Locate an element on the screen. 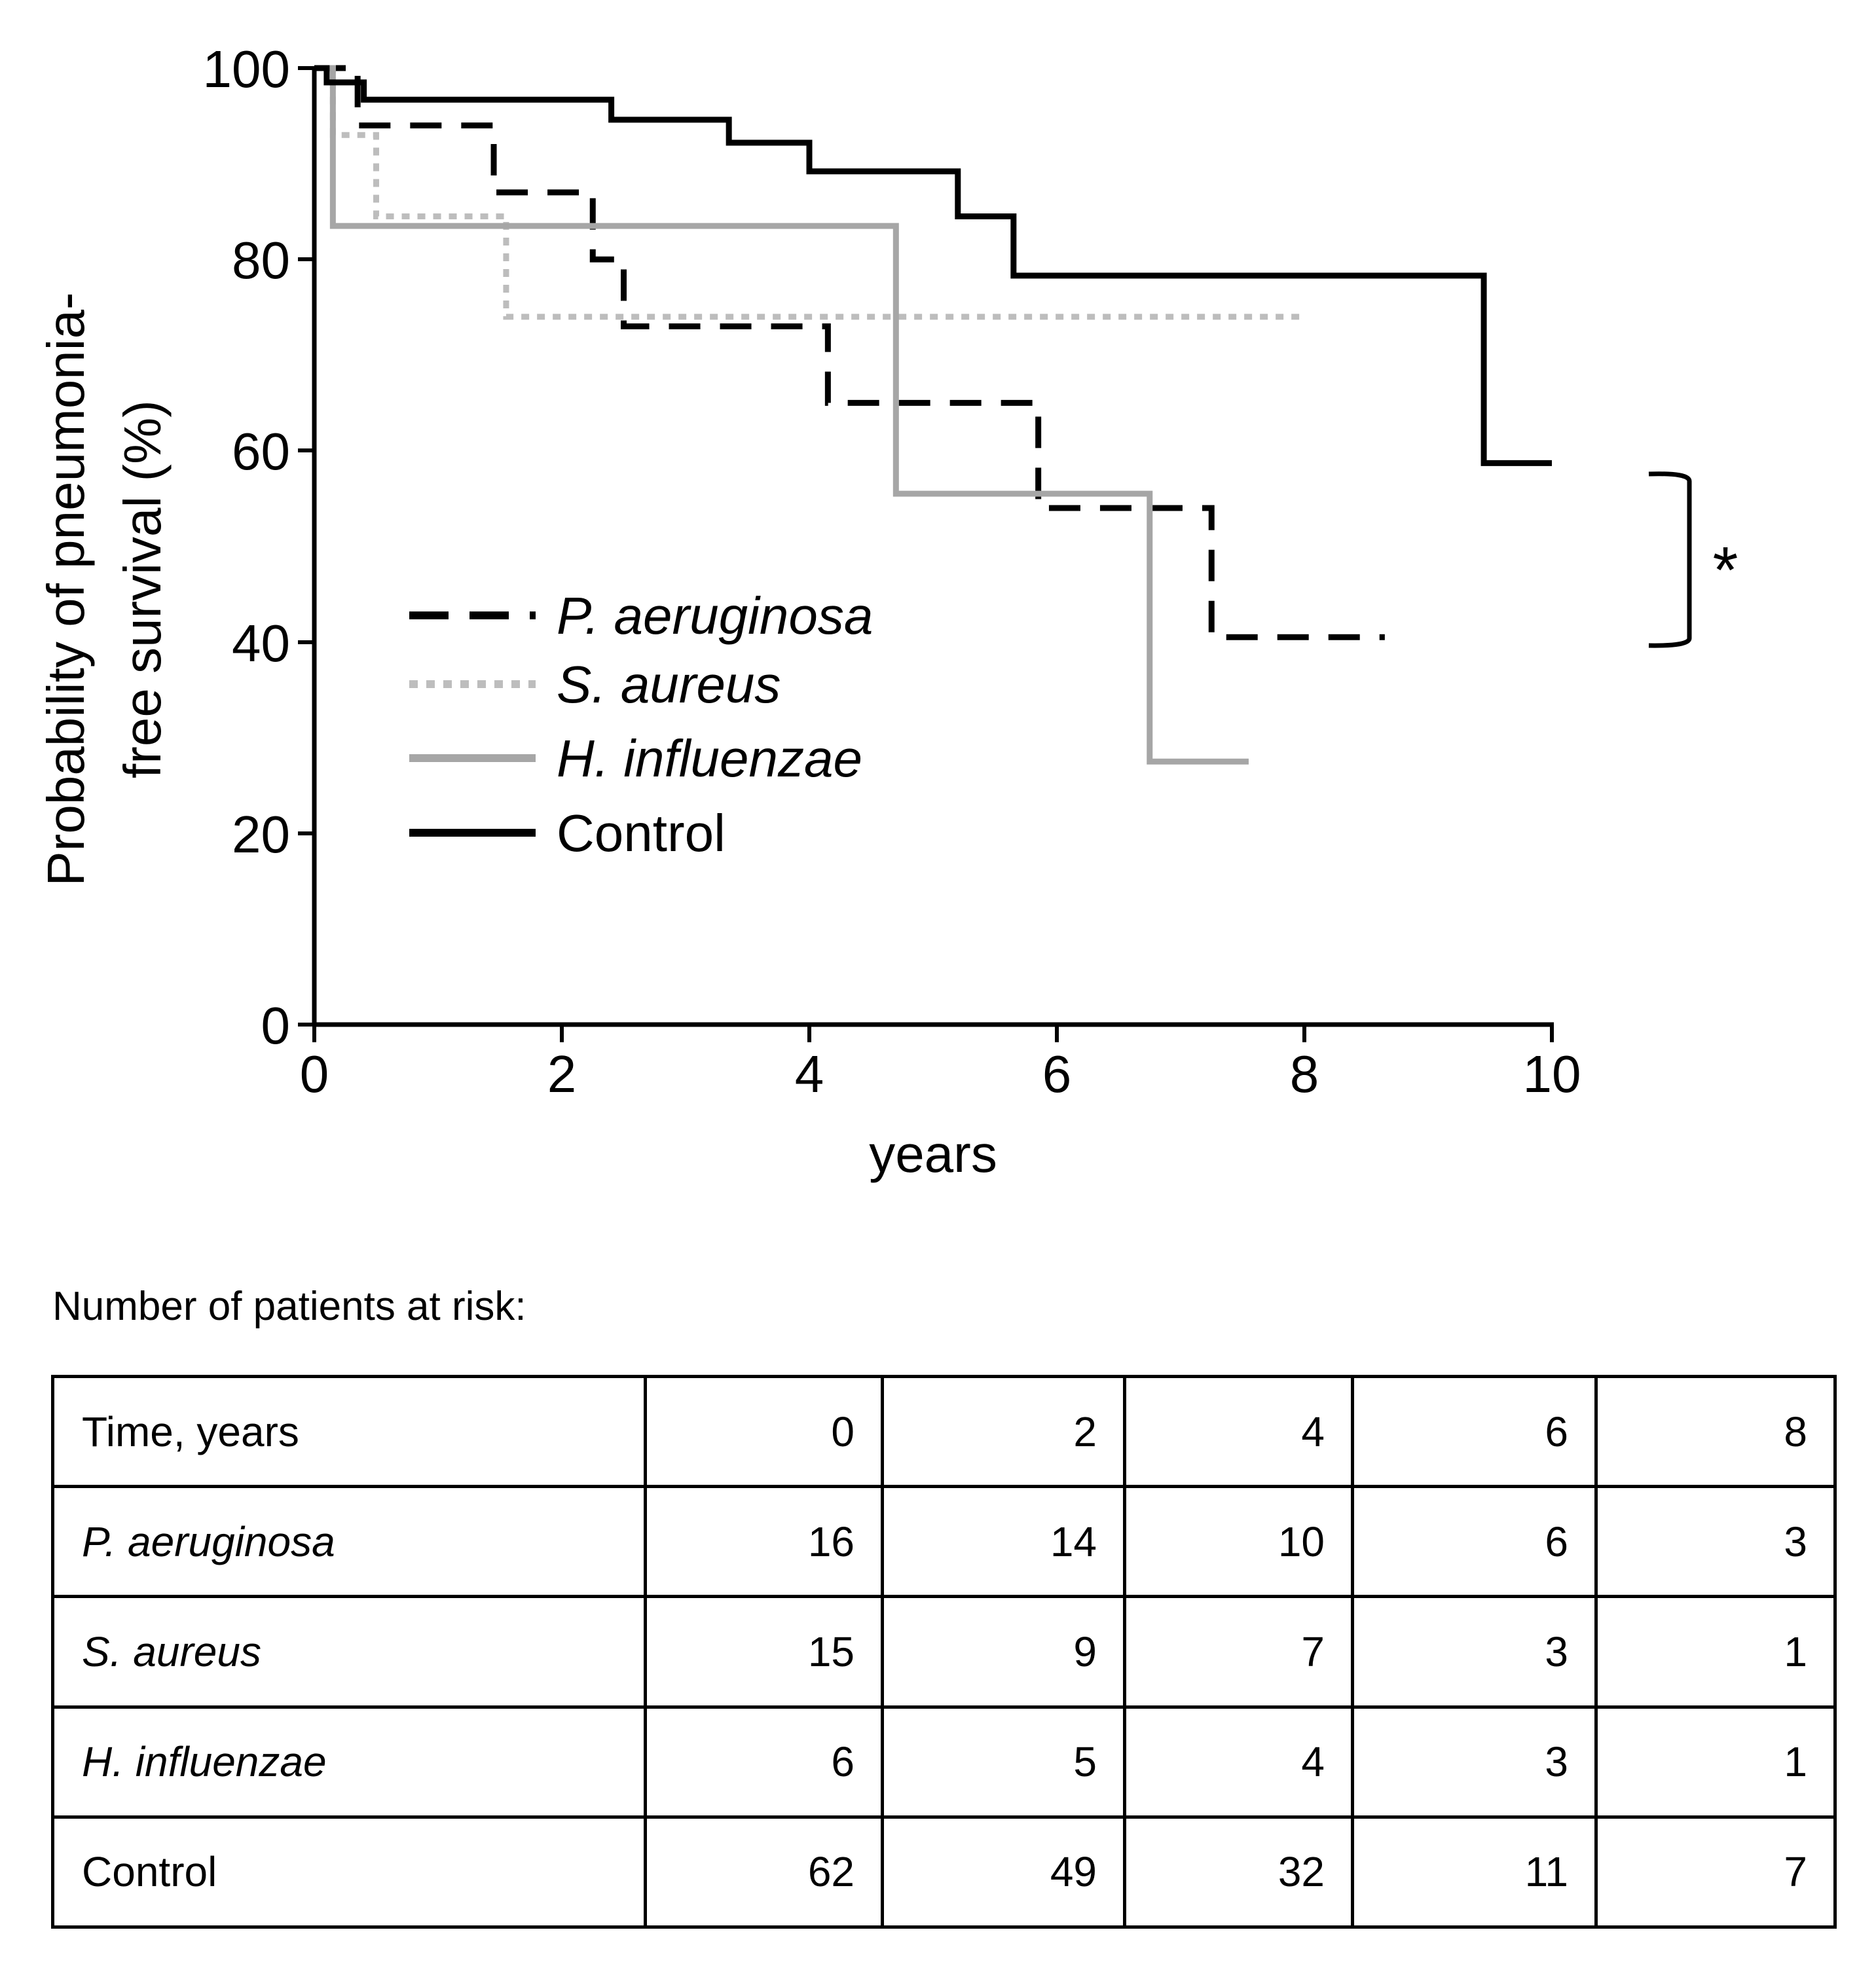  legend-label-control: Control is located at coordinates (642, 833).